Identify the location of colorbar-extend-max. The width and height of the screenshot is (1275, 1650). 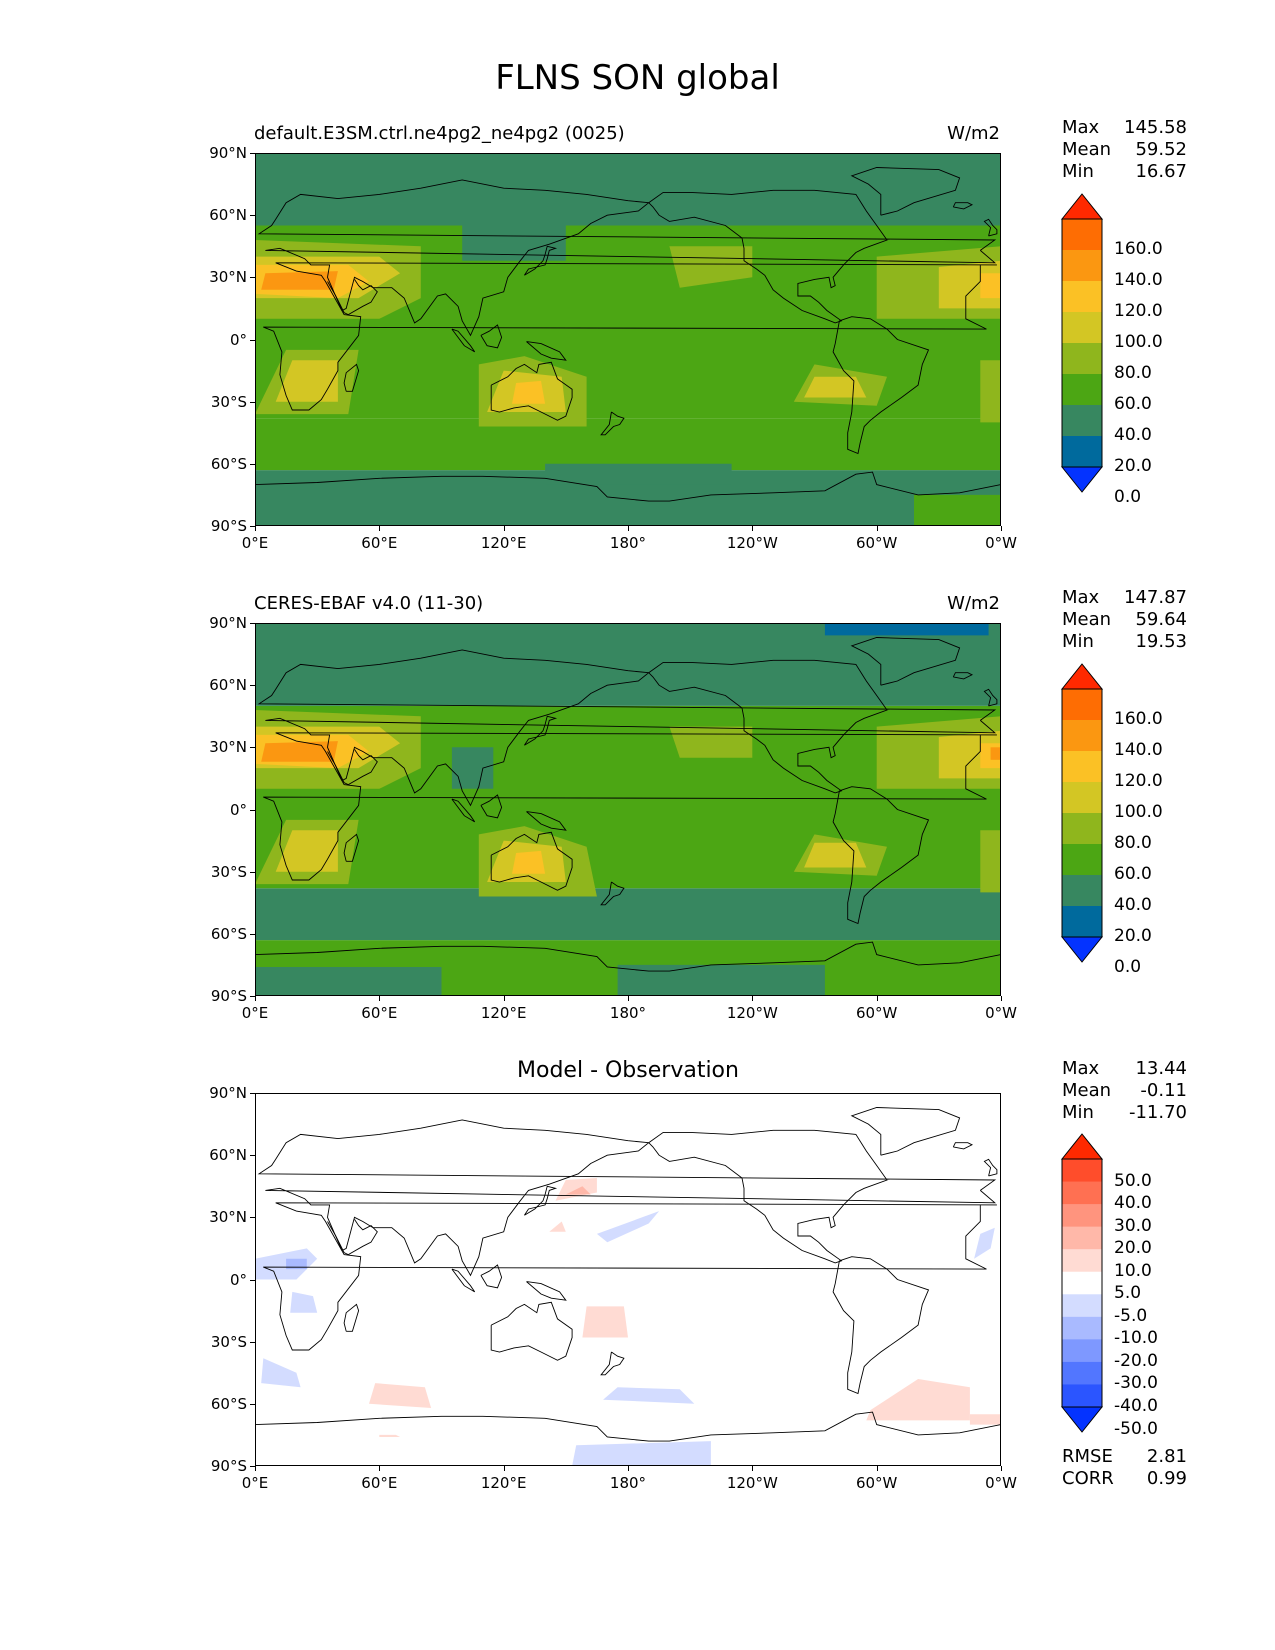
(1082, 206).